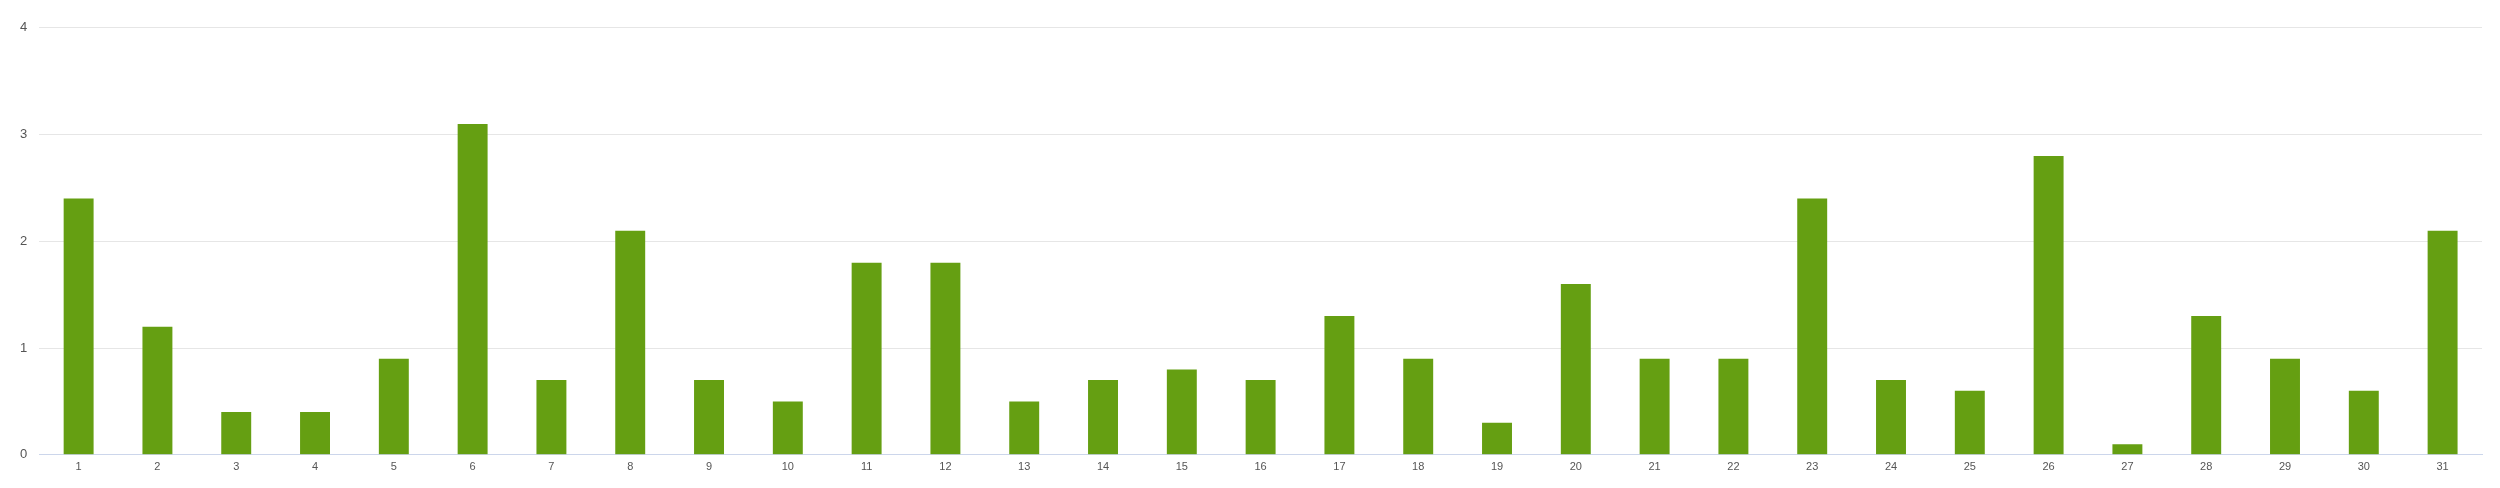 The height and width of the screenshot is (488, 2500). Describe the element at coordinates (472, 466) in the screenshot. I see `x-tick-label: 6` at that location.